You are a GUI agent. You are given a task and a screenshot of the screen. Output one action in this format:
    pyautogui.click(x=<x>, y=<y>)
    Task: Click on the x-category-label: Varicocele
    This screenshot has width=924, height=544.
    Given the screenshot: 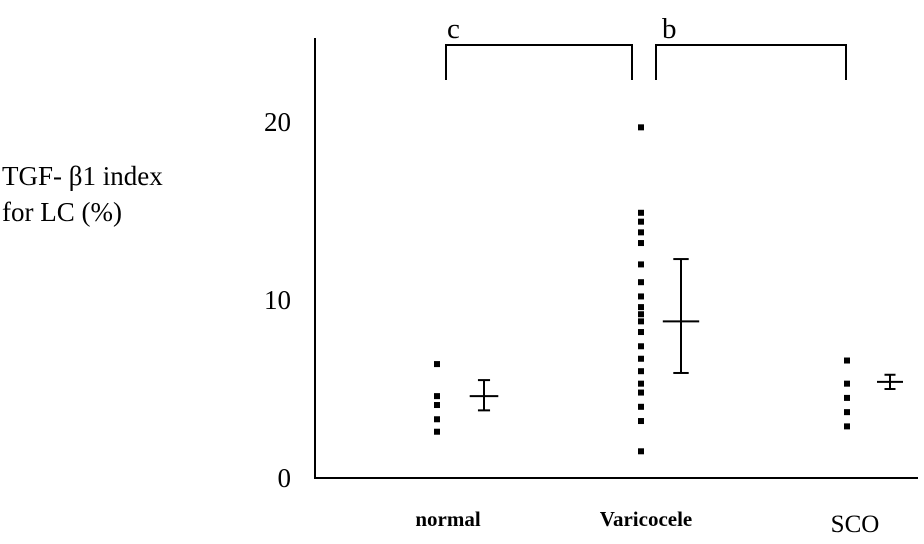 What is the action you would take?
    pyautogui.click(x=646, y=519)
    